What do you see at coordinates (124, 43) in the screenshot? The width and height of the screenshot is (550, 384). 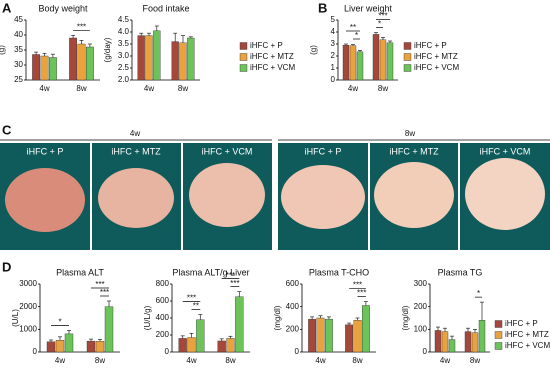 I see `y-tick-label: 3.5` at bounding box center [124, 43].